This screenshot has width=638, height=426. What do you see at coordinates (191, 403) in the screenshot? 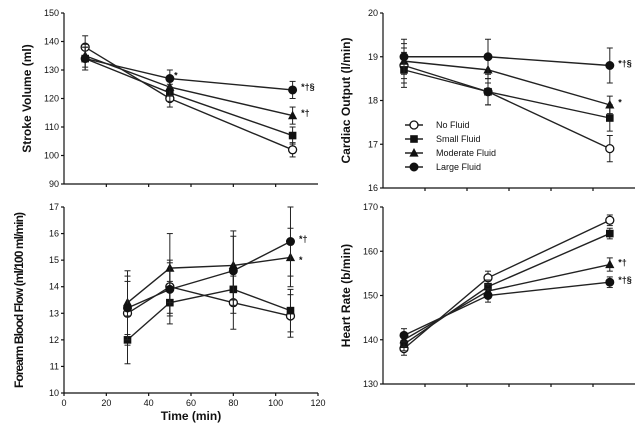
I see `x-tick-label: 60` at bounding box center [191, 403].